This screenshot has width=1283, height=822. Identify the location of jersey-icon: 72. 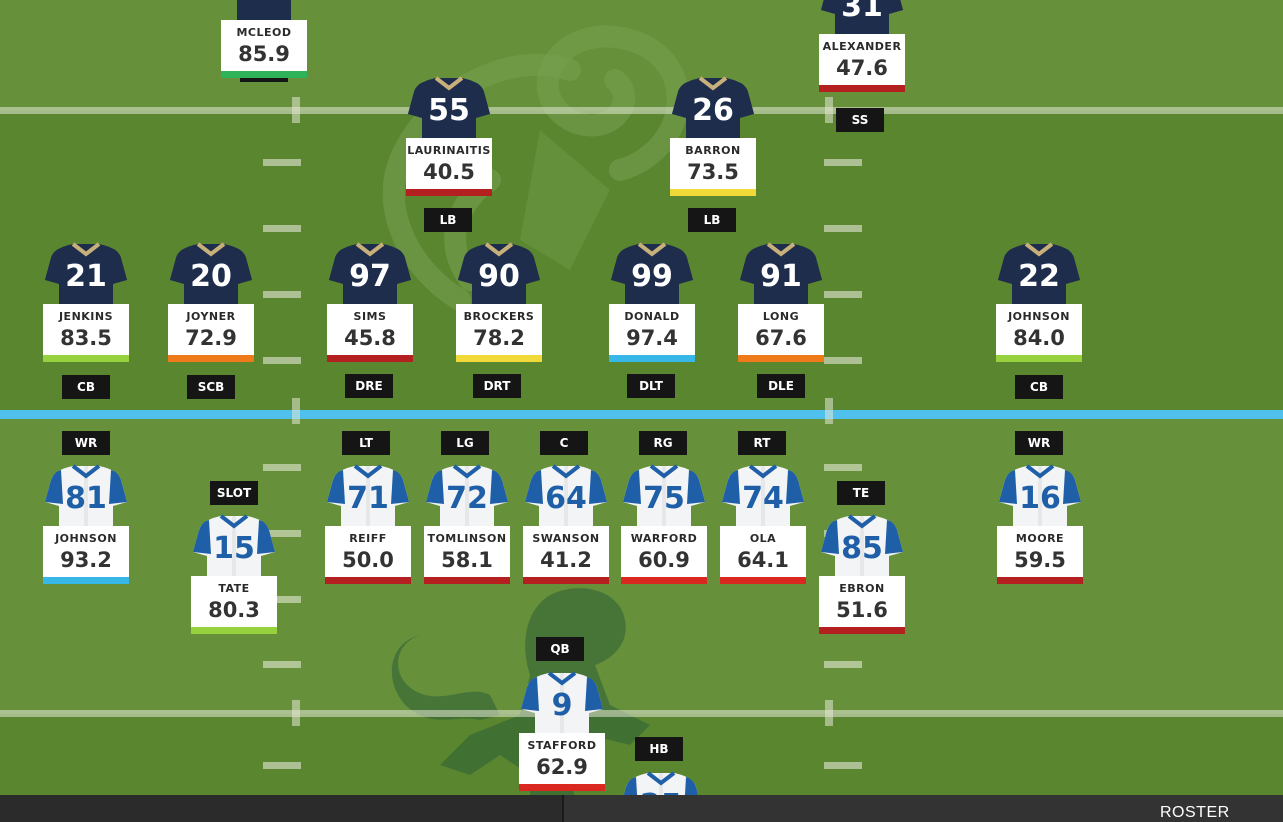
(467, 497).